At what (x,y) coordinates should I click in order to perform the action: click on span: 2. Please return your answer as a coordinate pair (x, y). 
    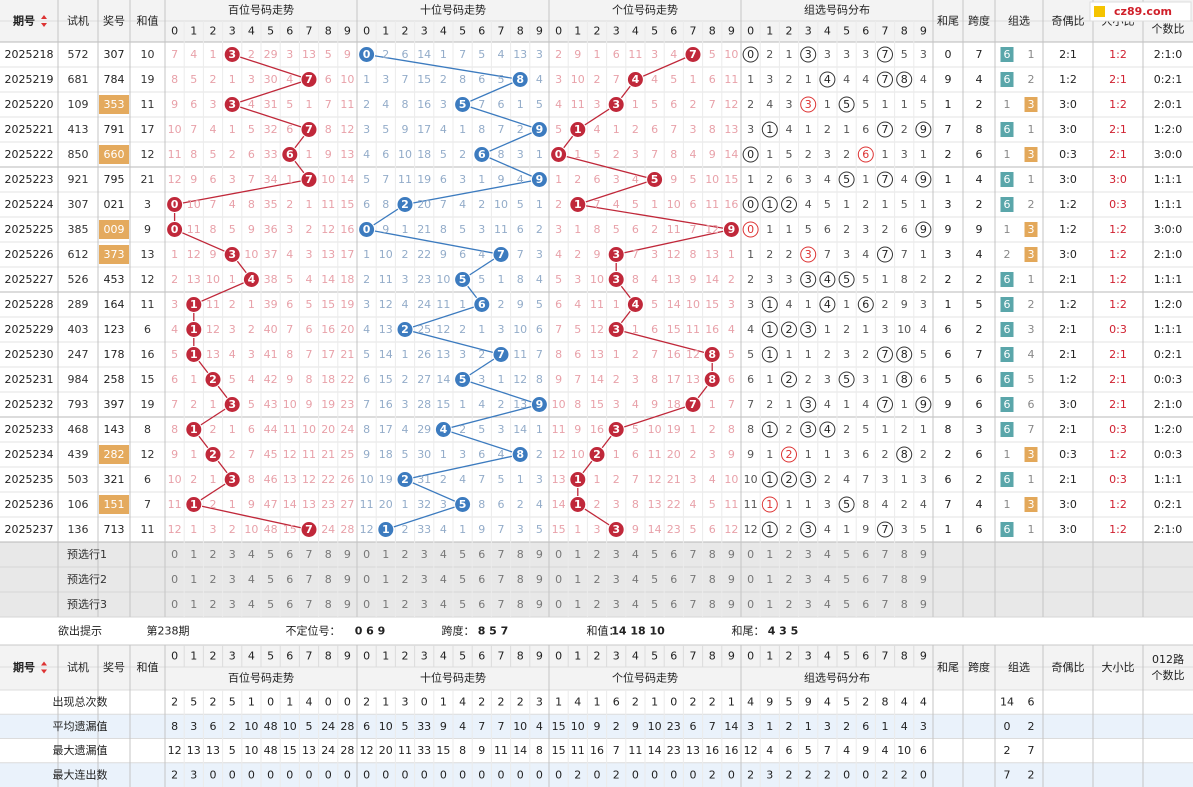
    Looking at the image, I should click on (979, 204).